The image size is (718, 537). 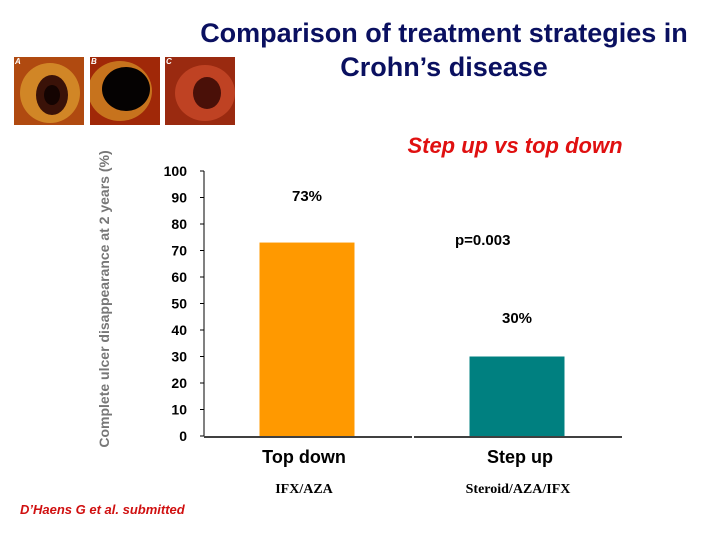 I want to click on endoscopy-image-c-picture, so click(x=200, y=91).